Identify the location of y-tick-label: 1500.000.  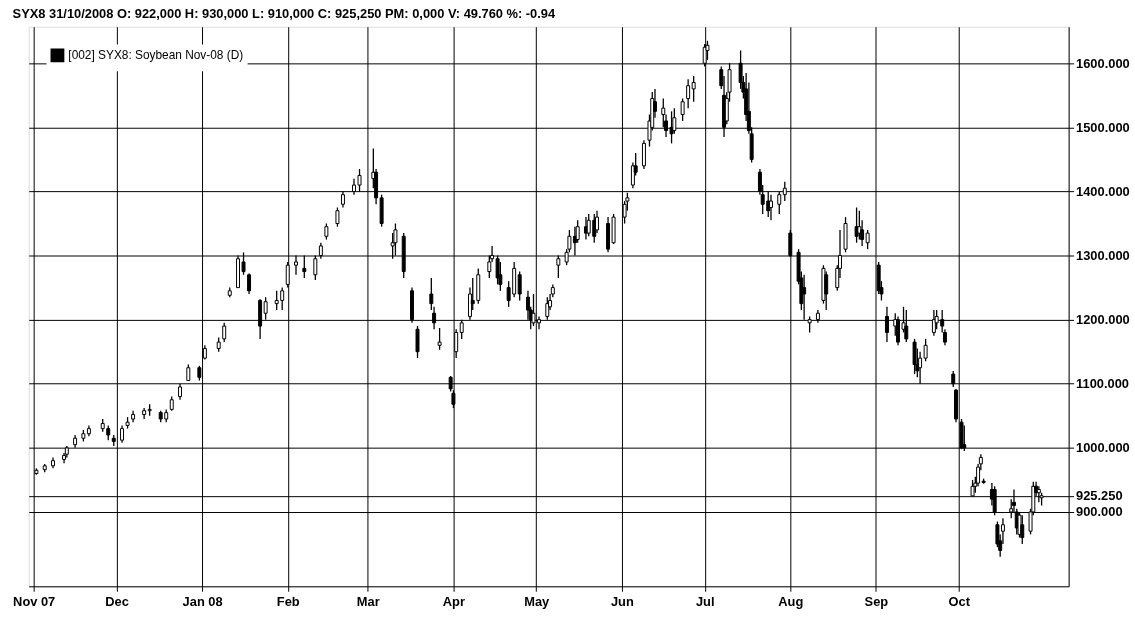
(1103, 127).